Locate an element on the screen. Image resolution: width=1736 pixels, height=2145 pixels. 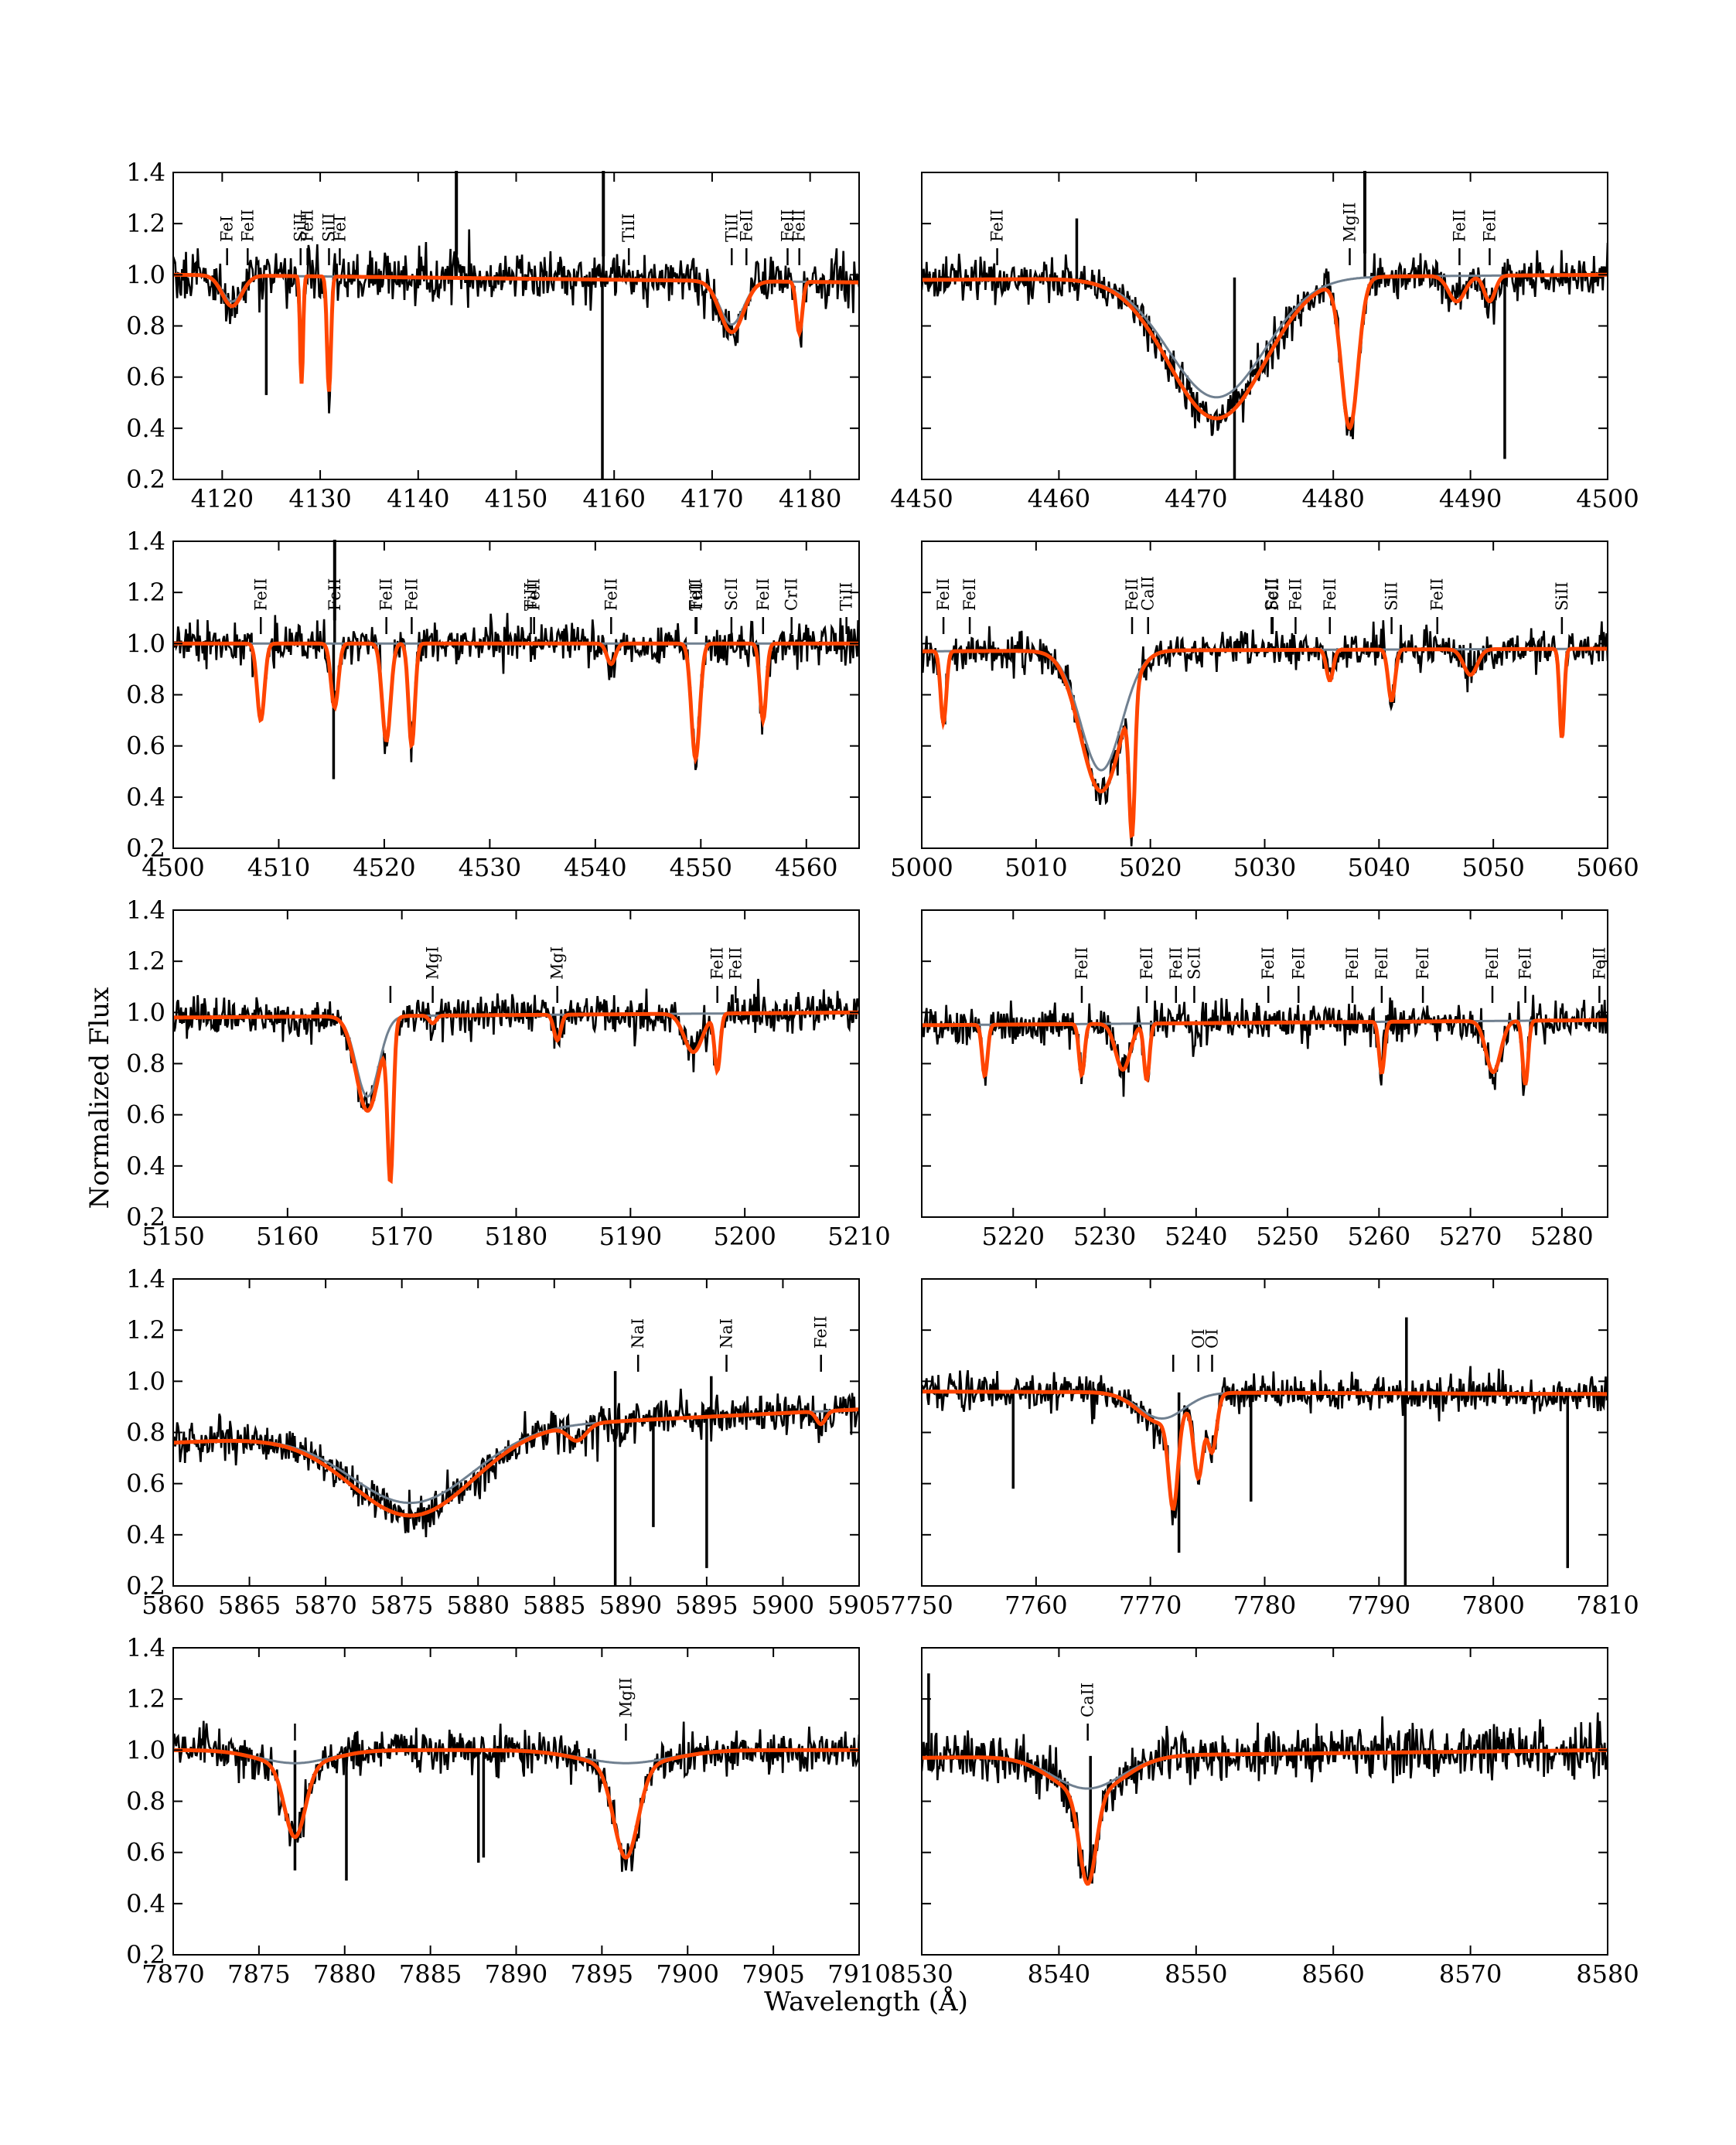
x-tick-label: 4450 is located at coordinates (922, 498).